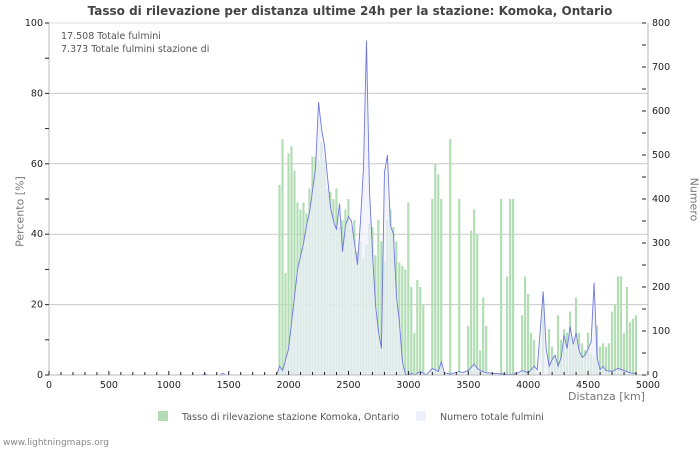 The height and width of the screenshot is (450, 700). I want to click on y-tick-label-left: 20, so click(37, 305).